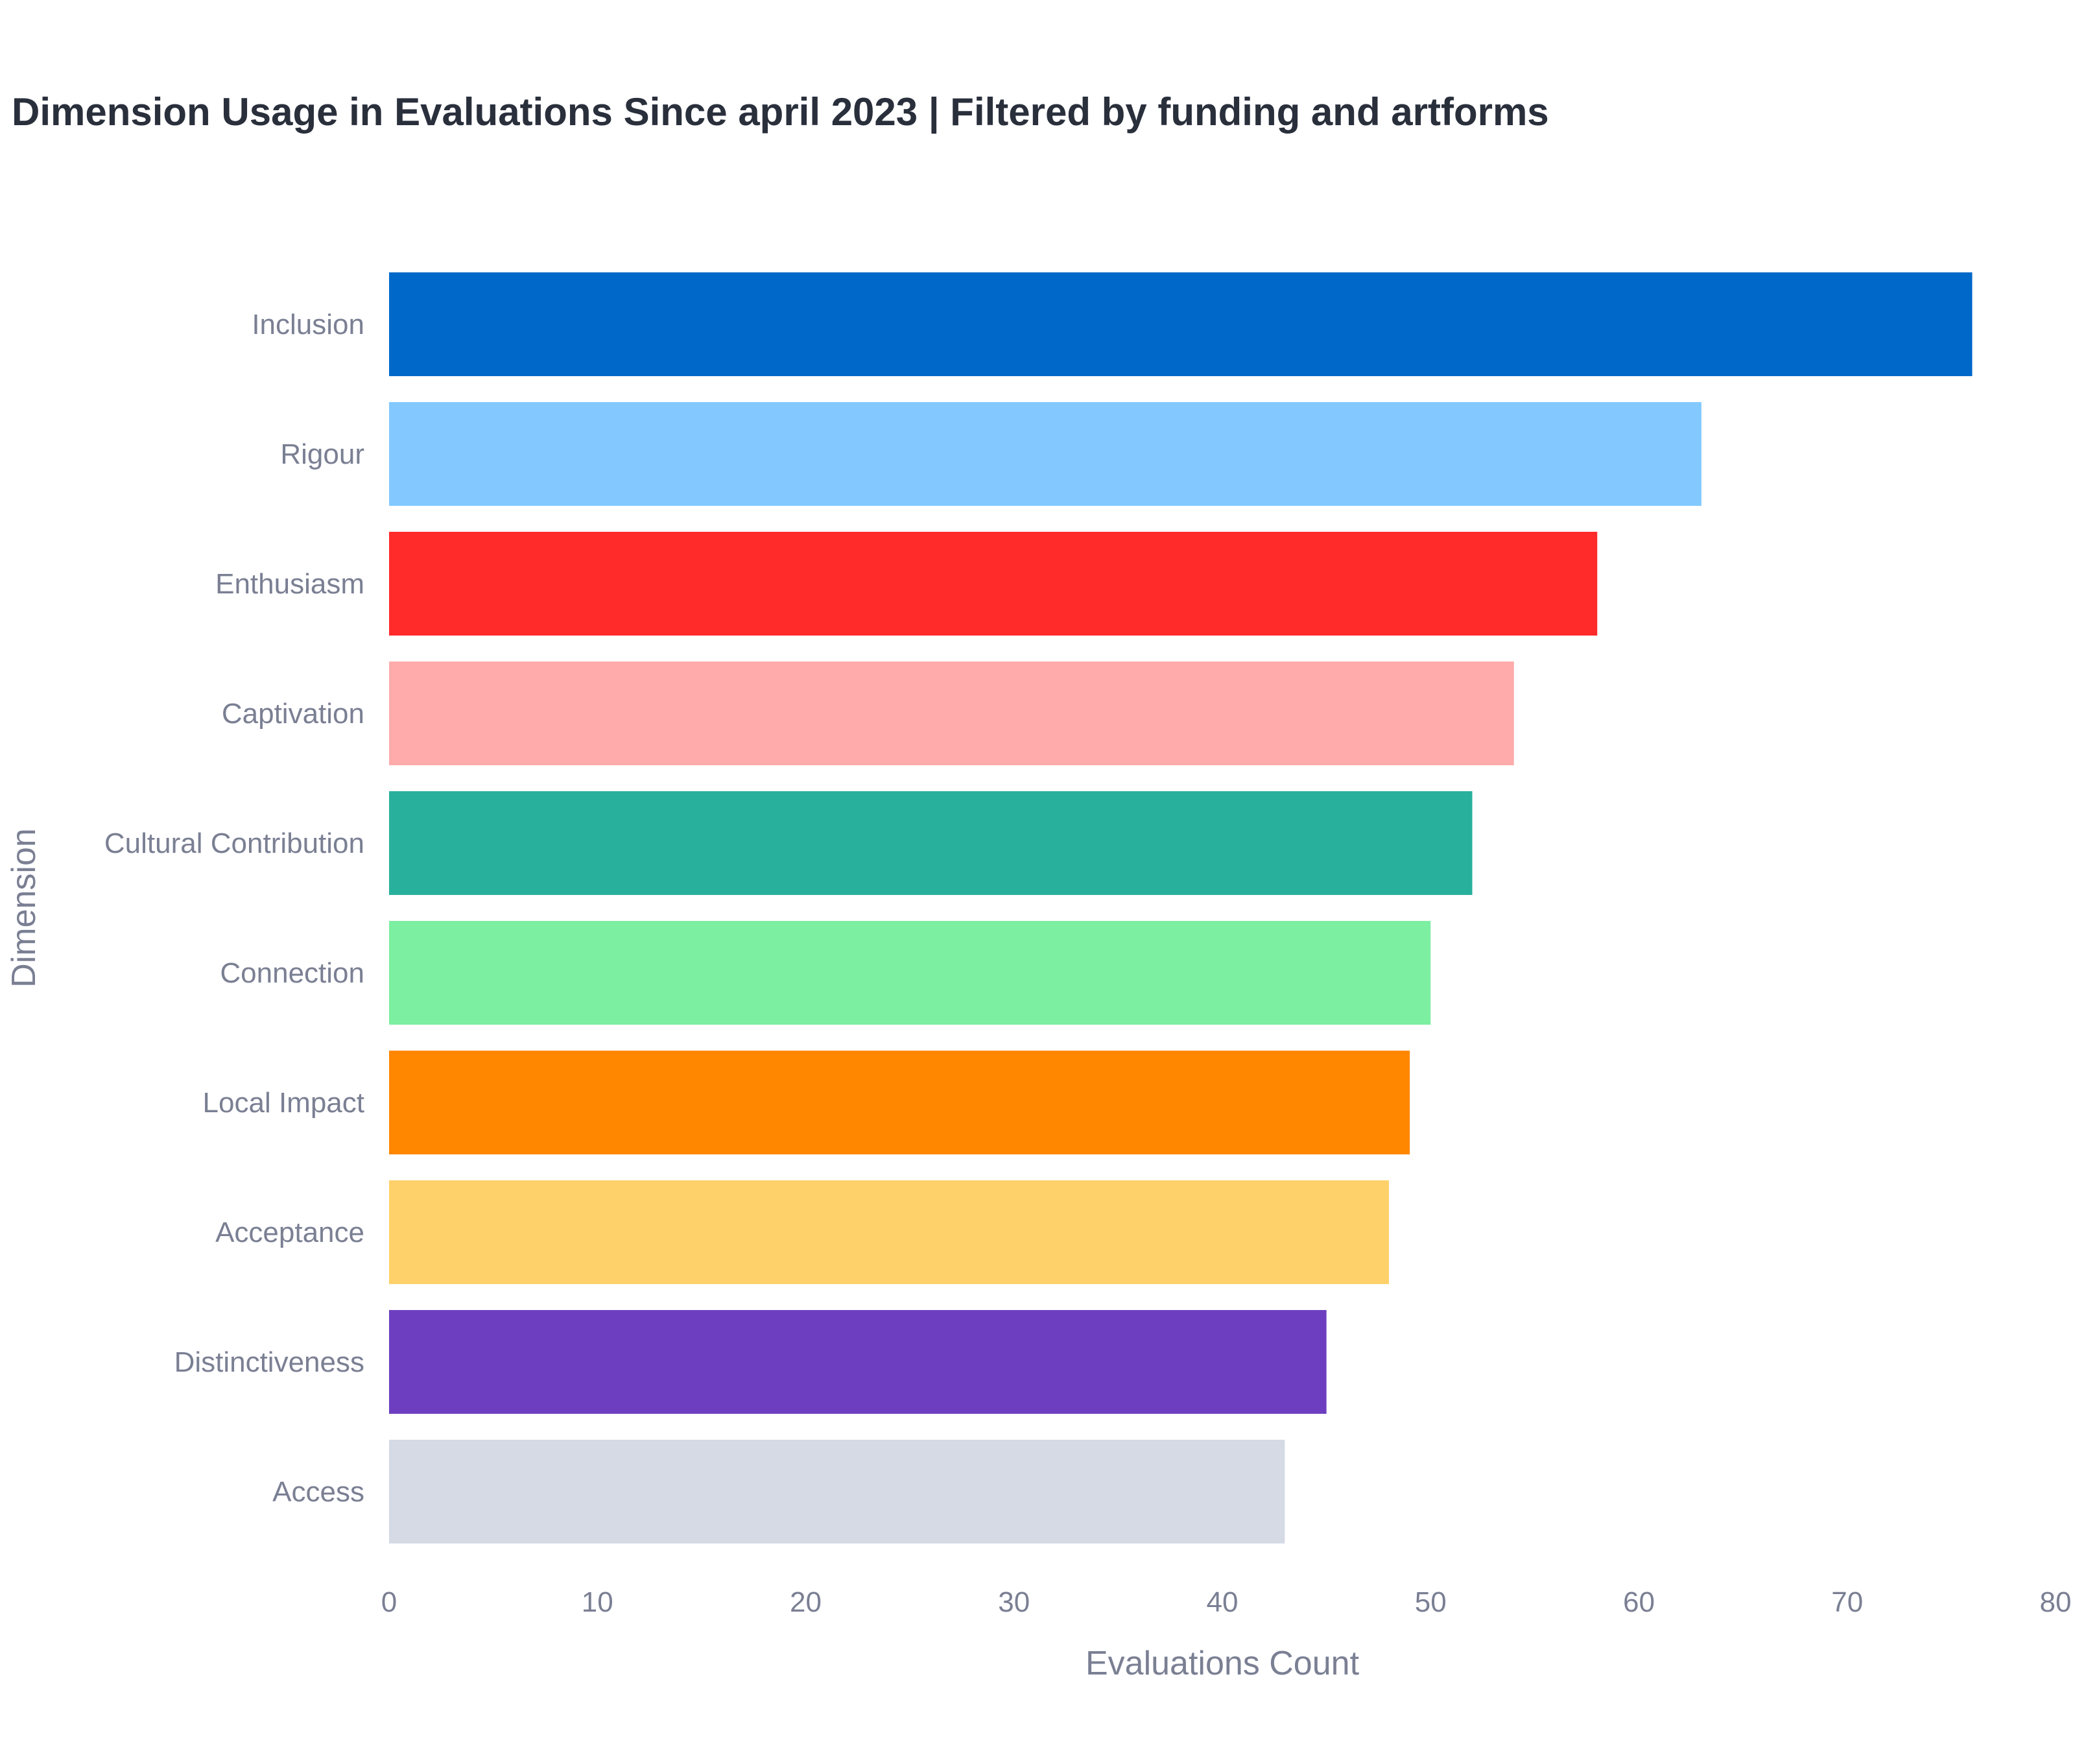  I want to click on x-tick-label-80: 80, so click(2056, 1602).